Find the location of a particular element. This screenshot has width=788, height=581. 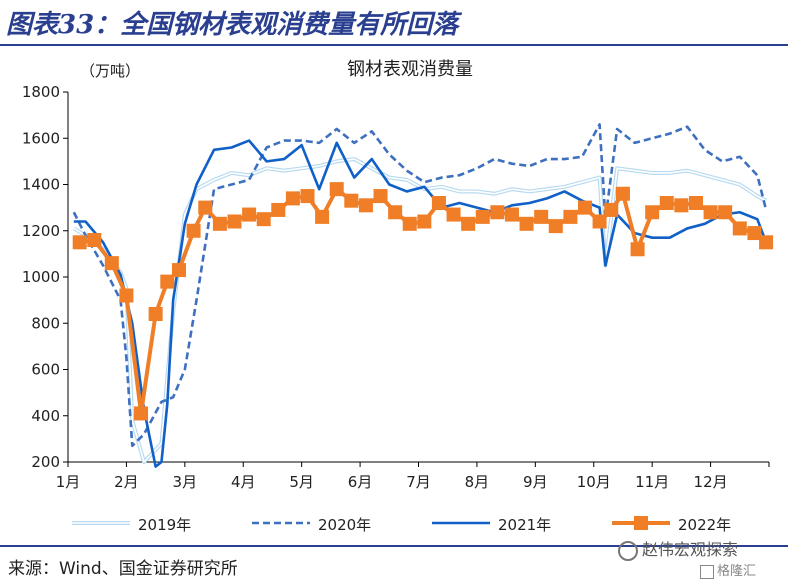

y-tick-label: 200 is located at coordinates (45, 462).